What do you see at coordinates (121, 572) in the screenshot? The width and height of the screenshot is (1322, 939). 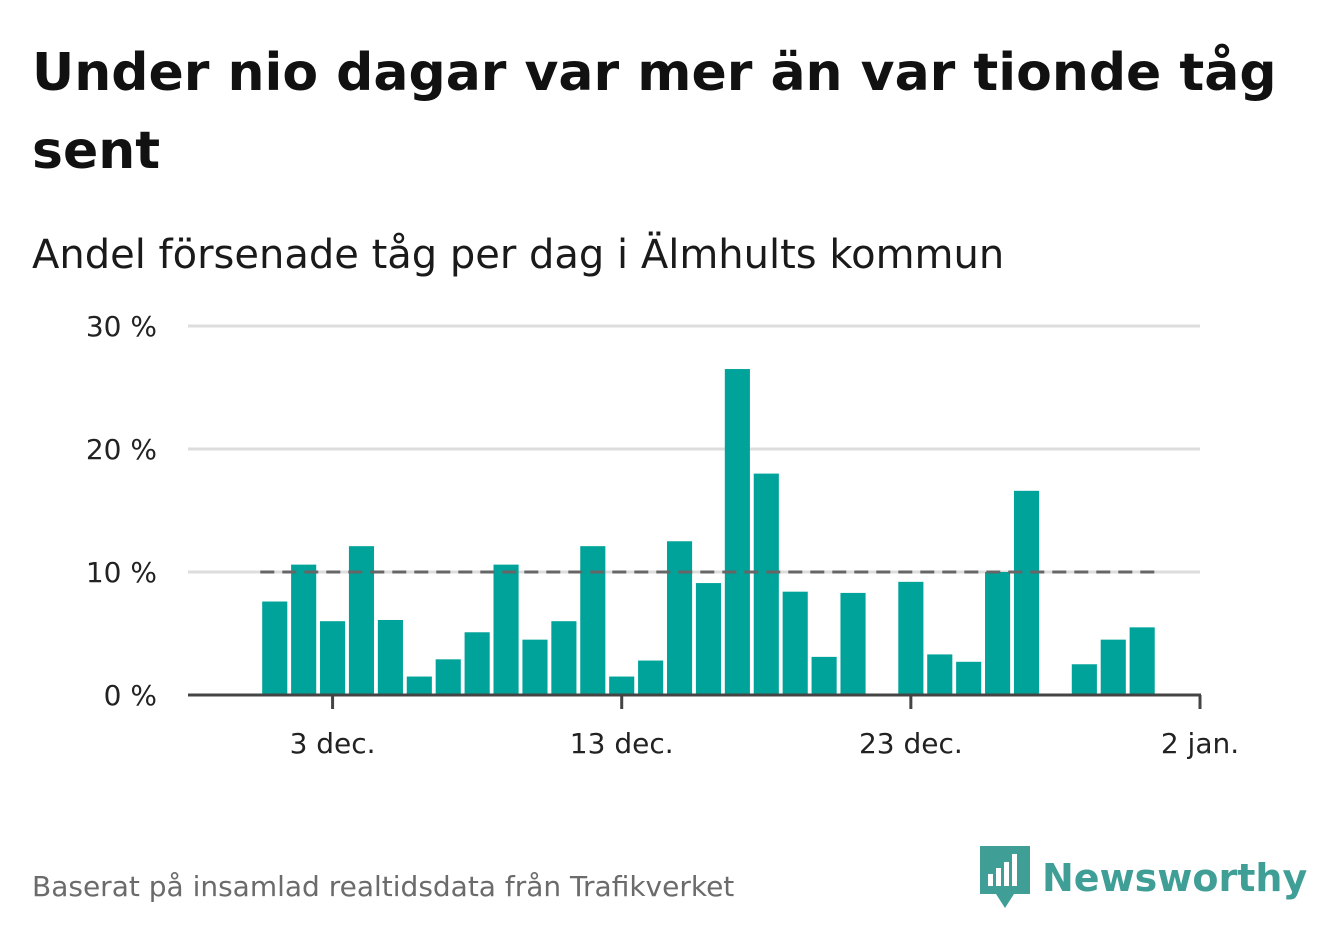 I see `y-tick-label: 10 %` at bounding box center [121, 572].